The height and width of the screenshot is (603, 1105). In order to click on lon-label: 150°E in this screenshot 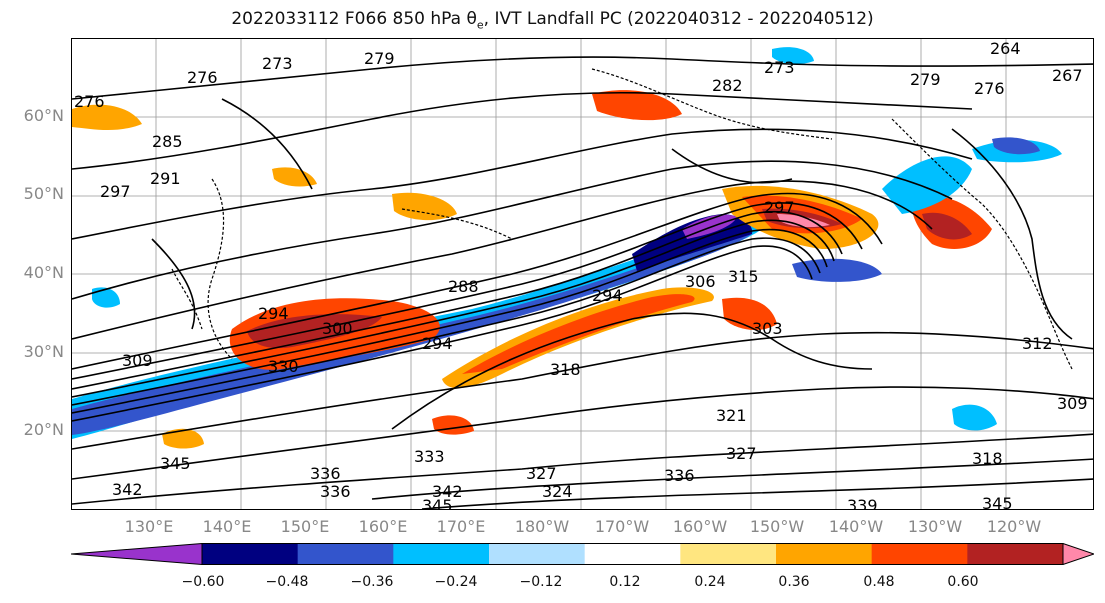, I will do `click(305, 526)`.